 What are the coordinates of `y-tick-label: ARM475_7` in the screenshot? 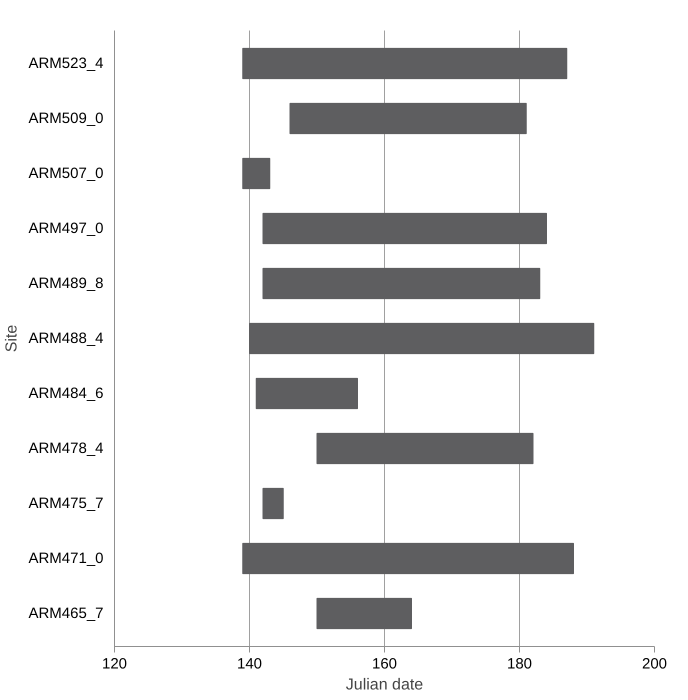 It's located at (66, 503).